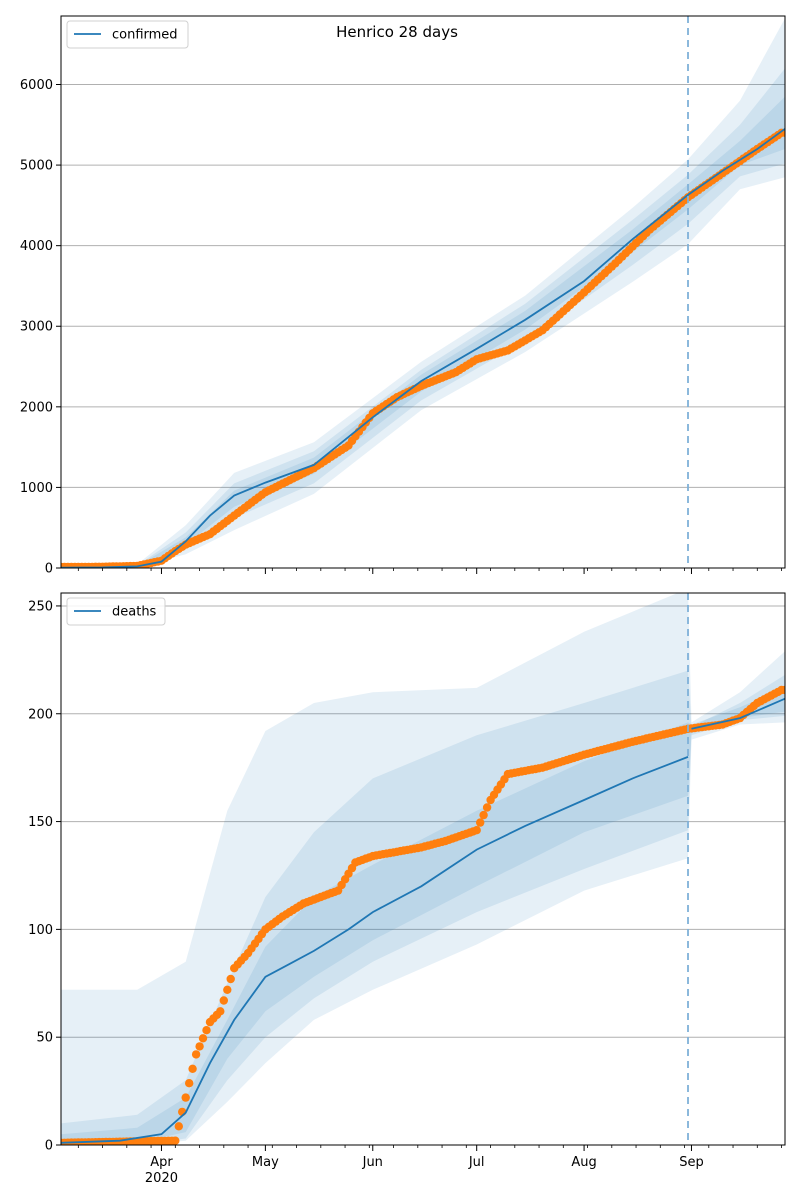  Describe the element at coordinates (40, 930) in the screenshot. I see `y-tick-label: 100` at that location.